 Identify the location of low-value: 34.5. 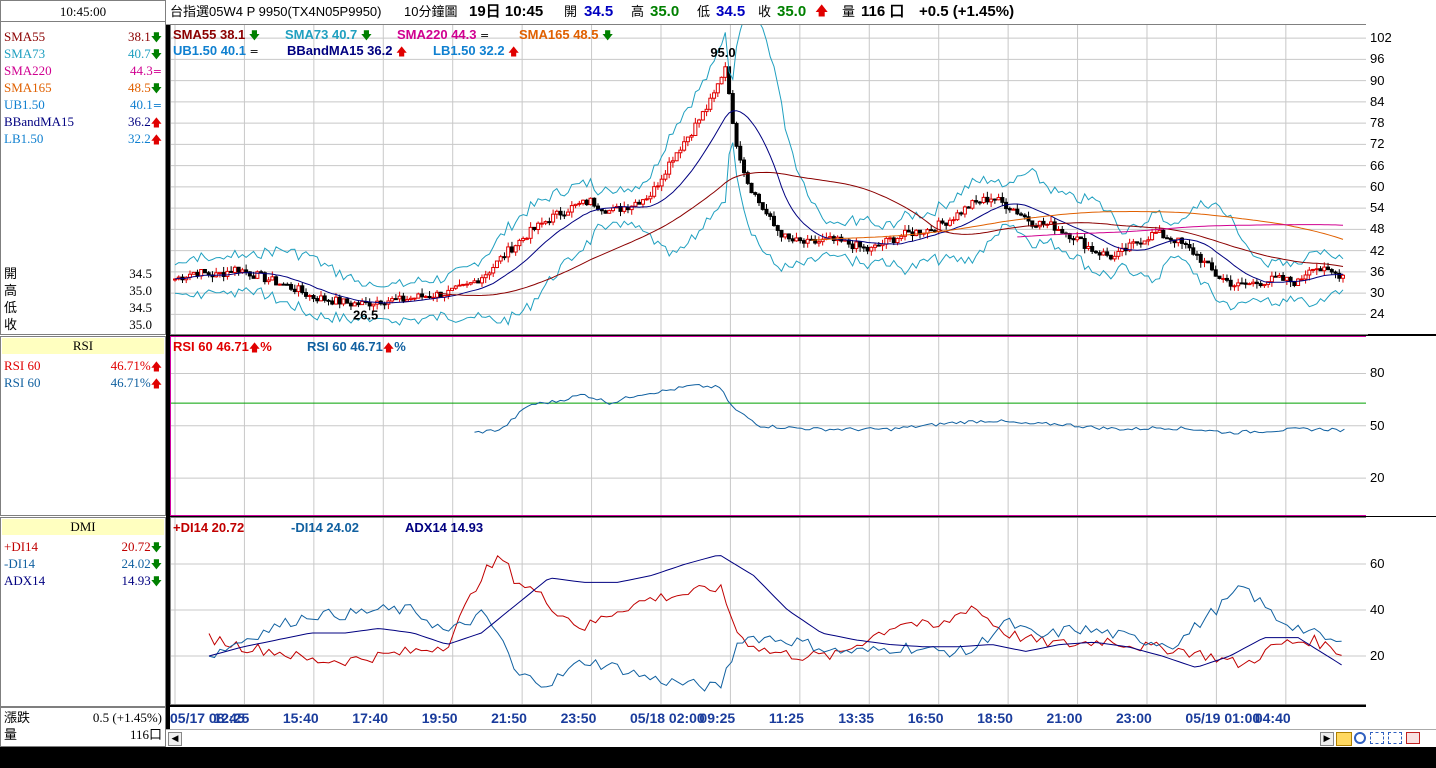
(731, 11).